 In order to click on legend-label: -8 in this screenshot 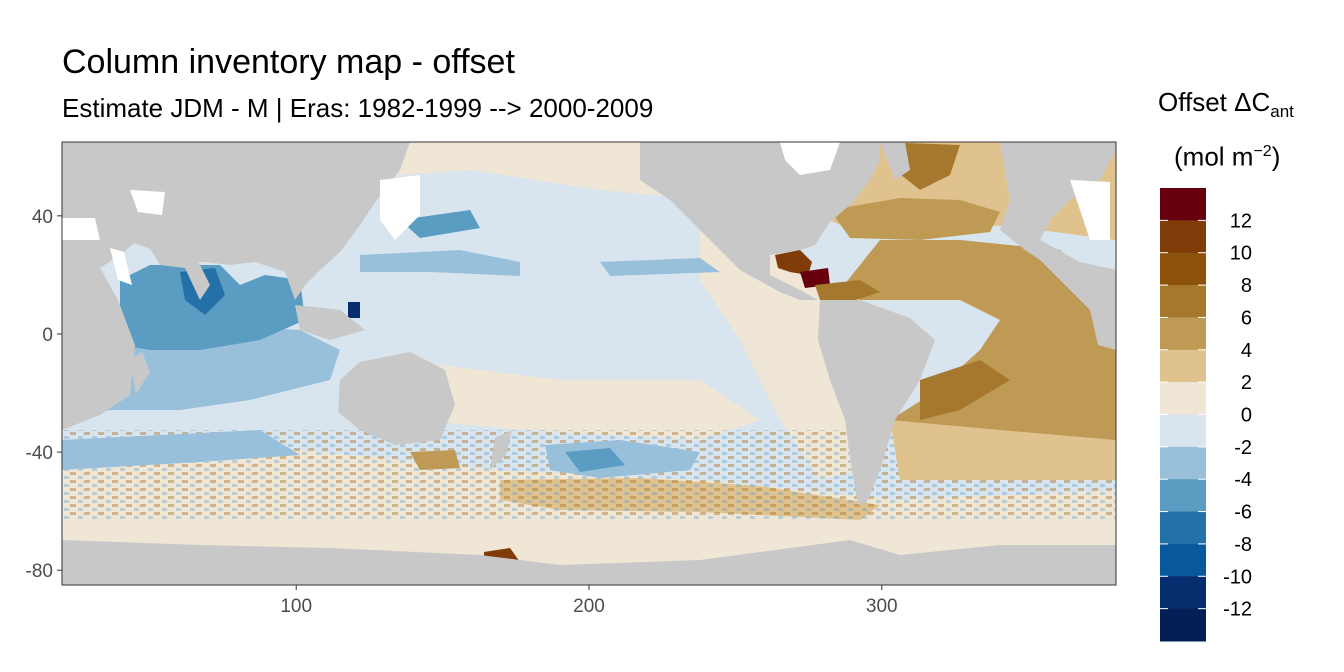, I will do `click(1243, 545)`.